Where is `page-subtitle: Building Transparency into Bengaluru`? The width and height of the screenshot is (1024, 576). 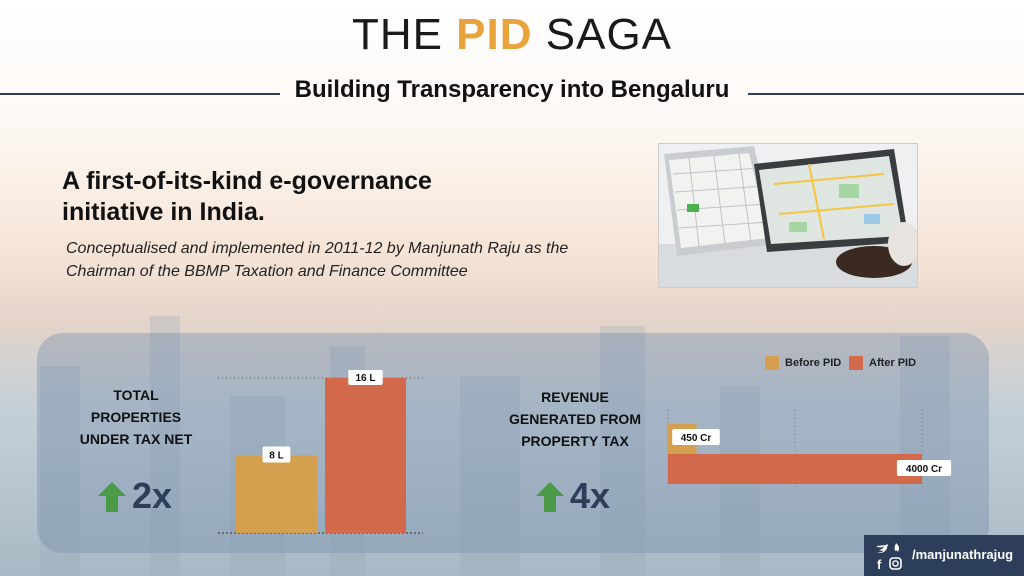 page-subtitle: Building Transparency into Bengaluru is located at coordinates (512, 89).